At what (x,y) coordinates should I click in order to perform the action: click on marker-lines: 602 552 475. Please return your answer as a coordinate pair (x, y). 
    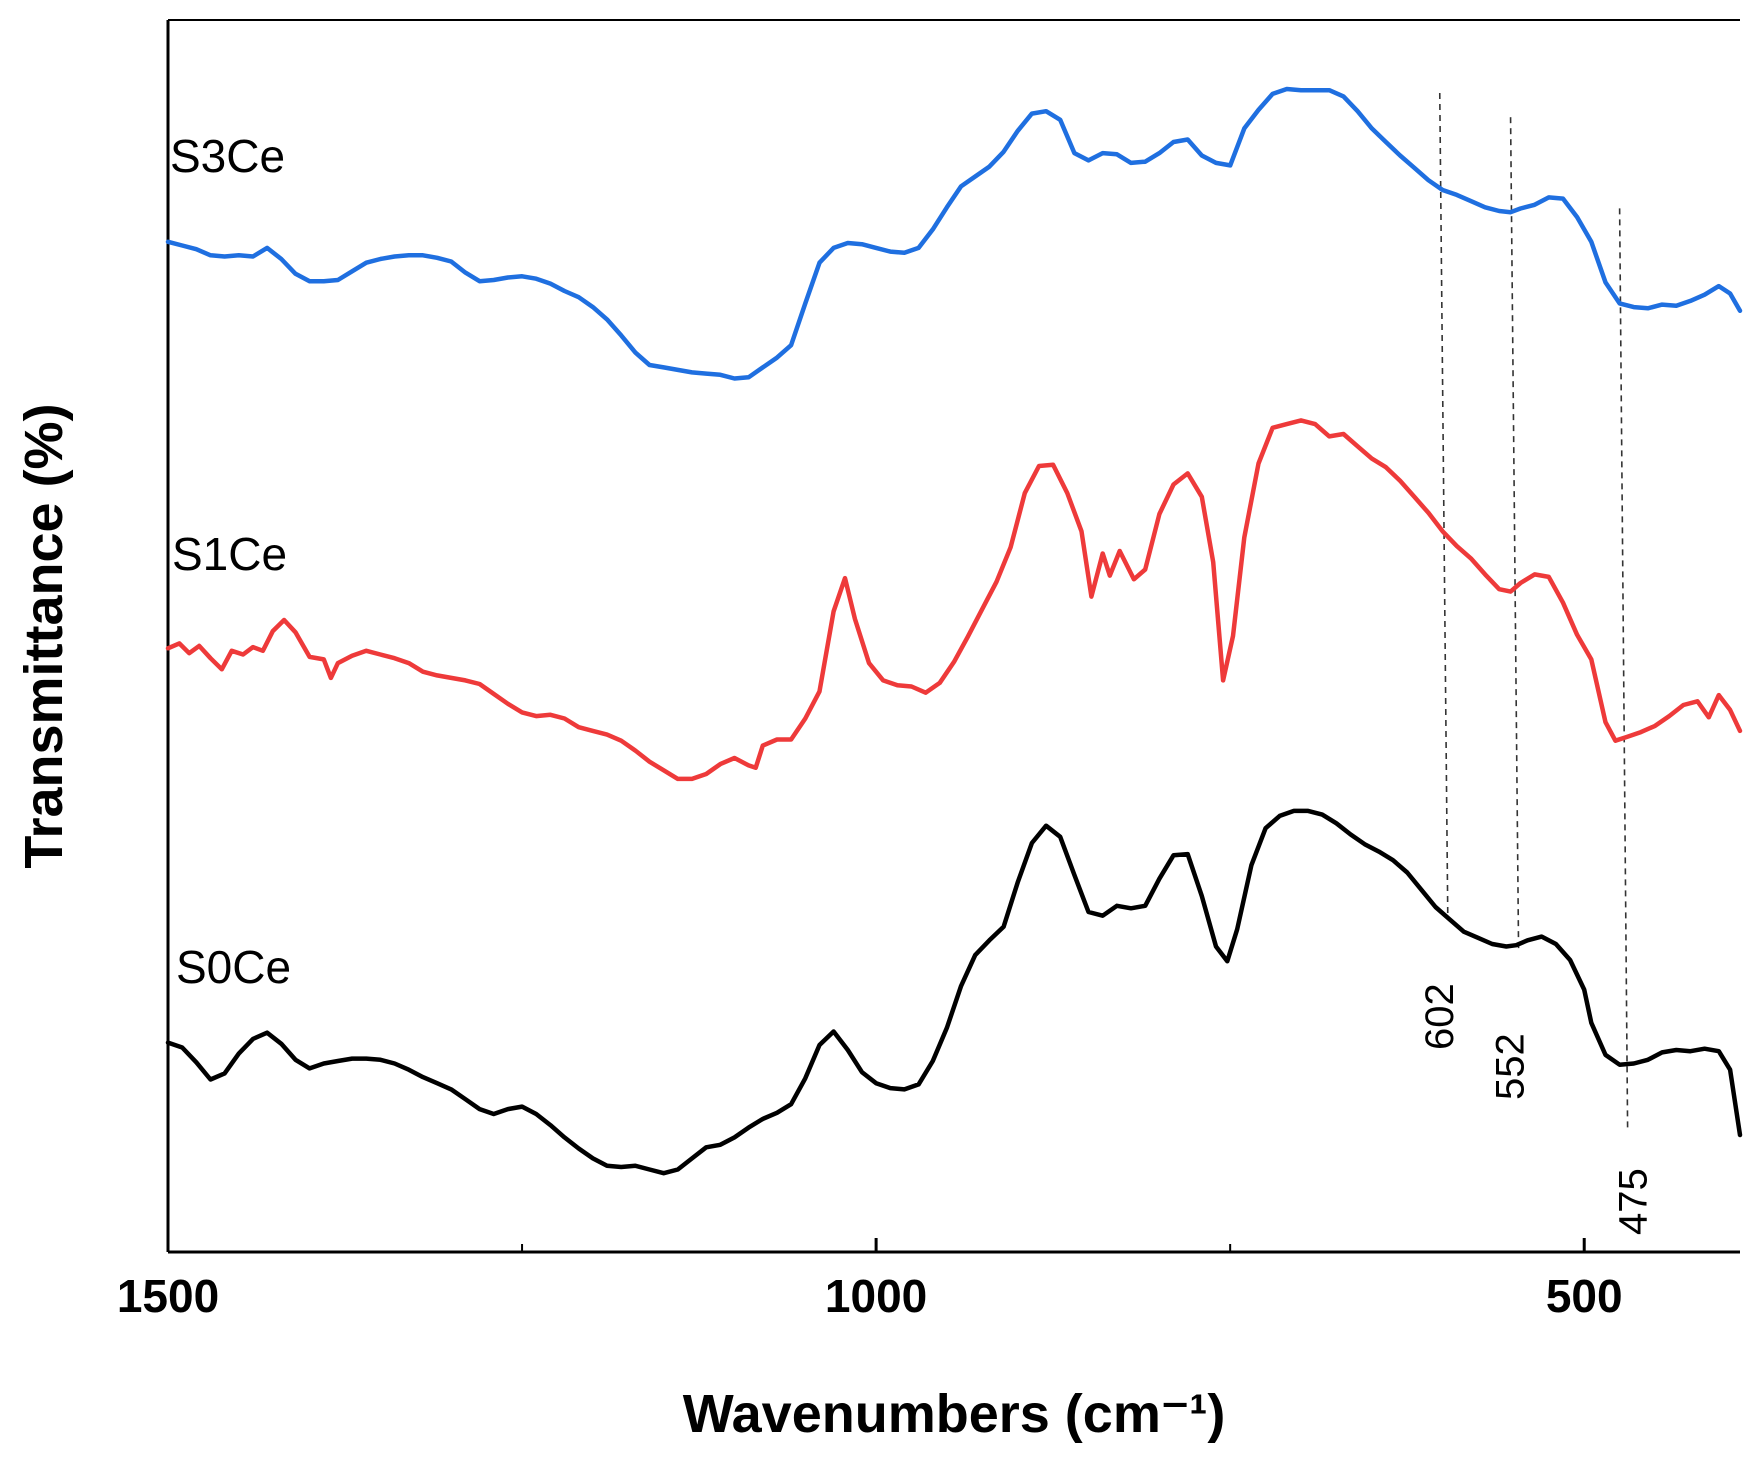
    Looking at the image, I should click on (1537, 664).